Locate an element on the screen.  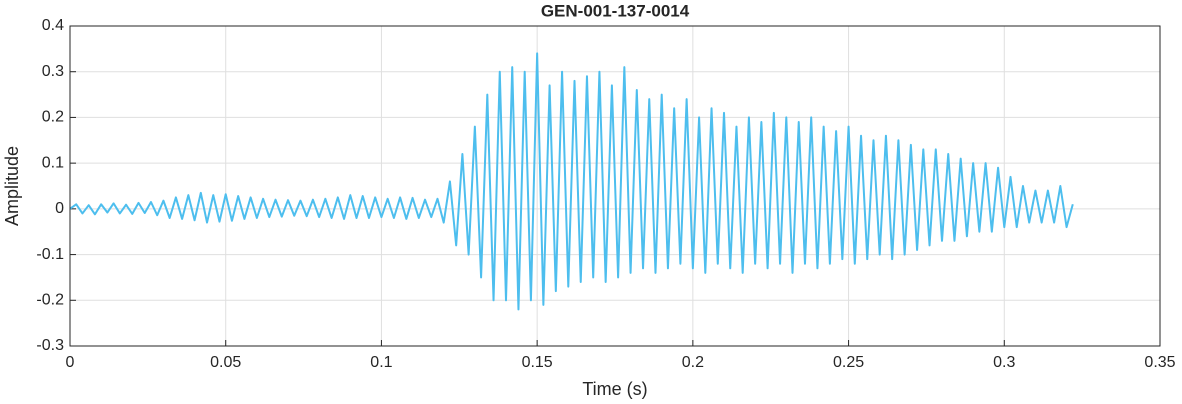
y-tick-label: -0.3 is located at coordinates (50, 345).